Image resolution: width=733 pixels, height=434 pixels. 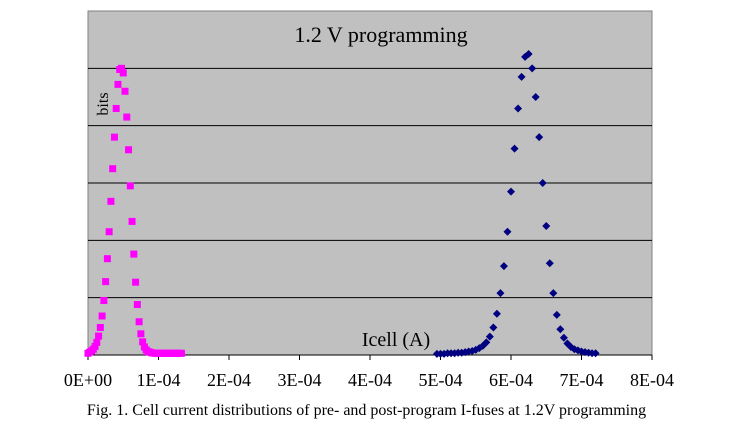 What do you see at coordinates (396, 340) in the screenshot?
I see `x-axis-label: Icell (A)` at bounding box center [396, 340].